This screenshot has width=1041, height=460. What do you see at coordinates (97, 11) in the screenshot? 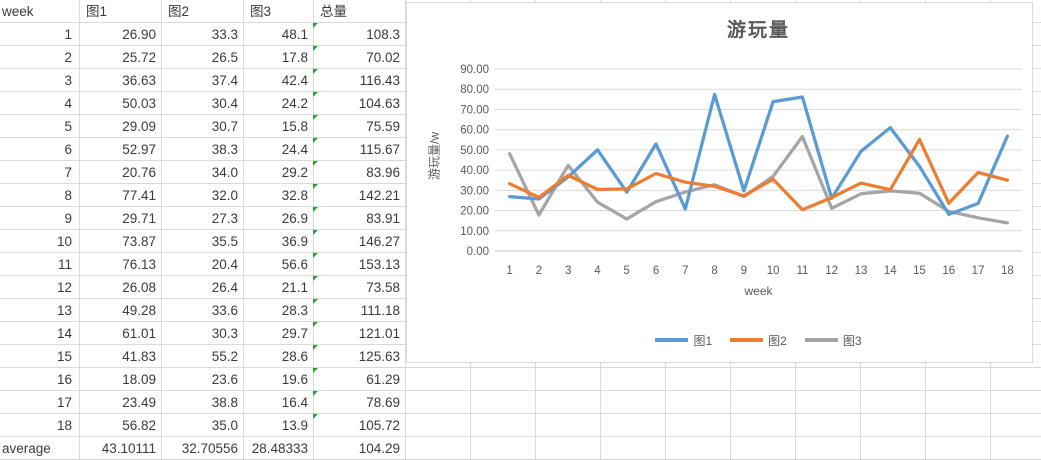
I see `column-header-cell: 图1` at bounding box center [97, 11].